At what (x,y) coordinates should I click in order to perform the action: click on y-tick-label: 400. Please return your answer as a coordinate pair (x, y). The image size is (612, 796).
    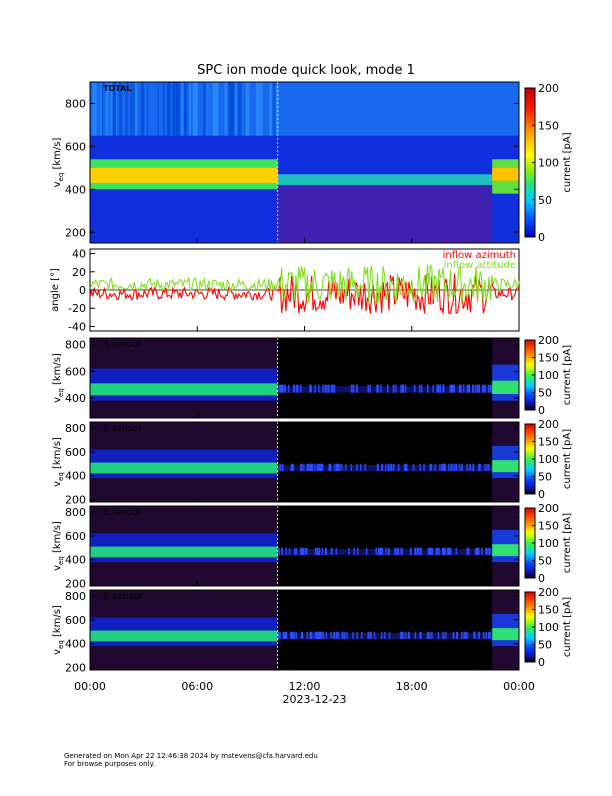
    Looking at the image, I should click on (75, 189).